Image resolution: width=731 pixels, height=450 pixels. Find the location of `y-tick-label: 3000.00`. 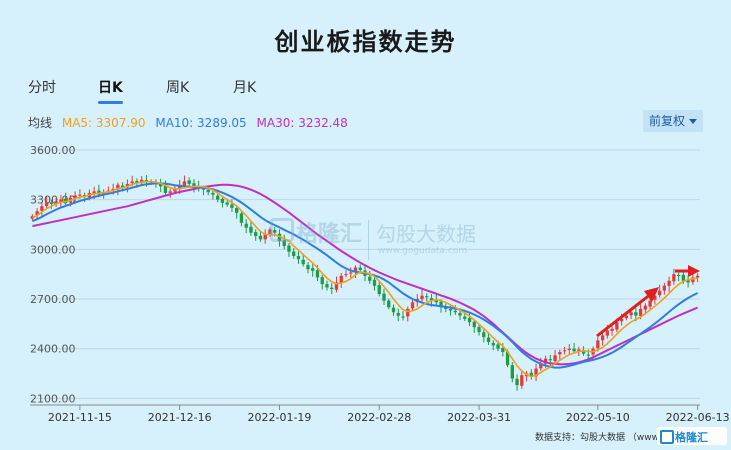

y-tick-label: 3000.00 is located at coordinates (53, 249).